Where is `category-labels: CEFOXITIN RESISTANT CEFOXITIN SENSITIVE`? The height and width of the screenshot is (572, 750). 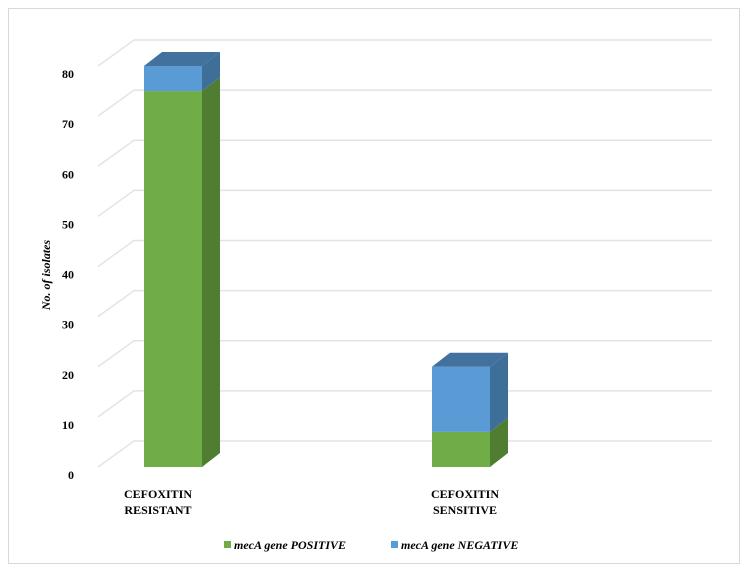 category-labels: CEFOXITIN RESISTANT CEFOXITIN SENSITIVE is located at coordinates (311, 502).